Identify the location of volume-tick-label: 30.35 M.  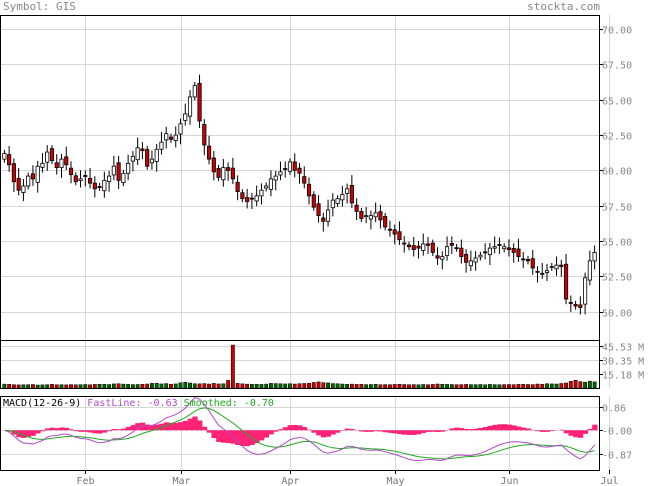
(623, 362).